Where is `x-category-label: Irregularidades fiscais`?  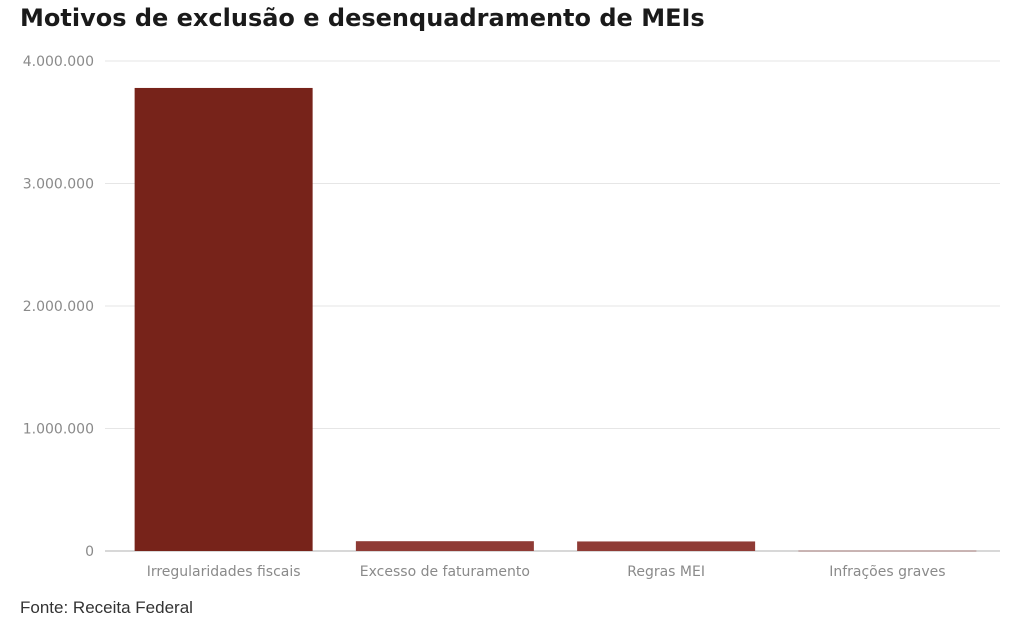 x-category-label: Irregularidades fiscais is located at coordinates (224, 572).